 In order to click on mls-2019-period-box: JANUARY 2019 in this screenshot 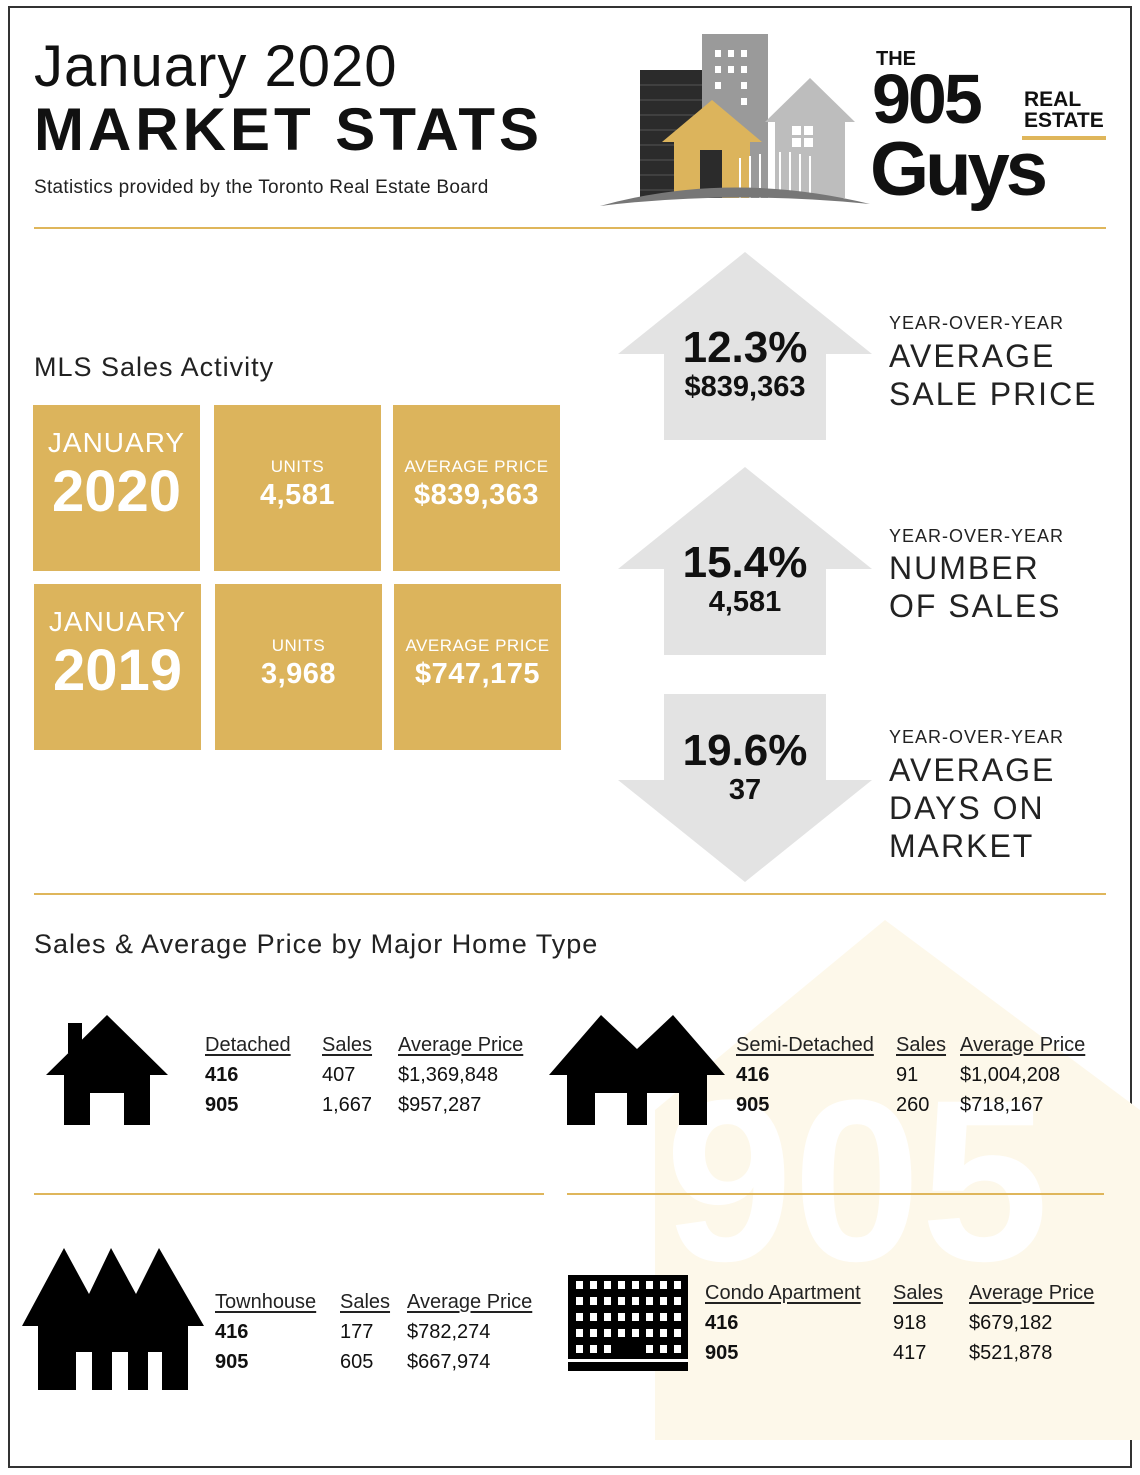, I will do `click(117, 667)`.